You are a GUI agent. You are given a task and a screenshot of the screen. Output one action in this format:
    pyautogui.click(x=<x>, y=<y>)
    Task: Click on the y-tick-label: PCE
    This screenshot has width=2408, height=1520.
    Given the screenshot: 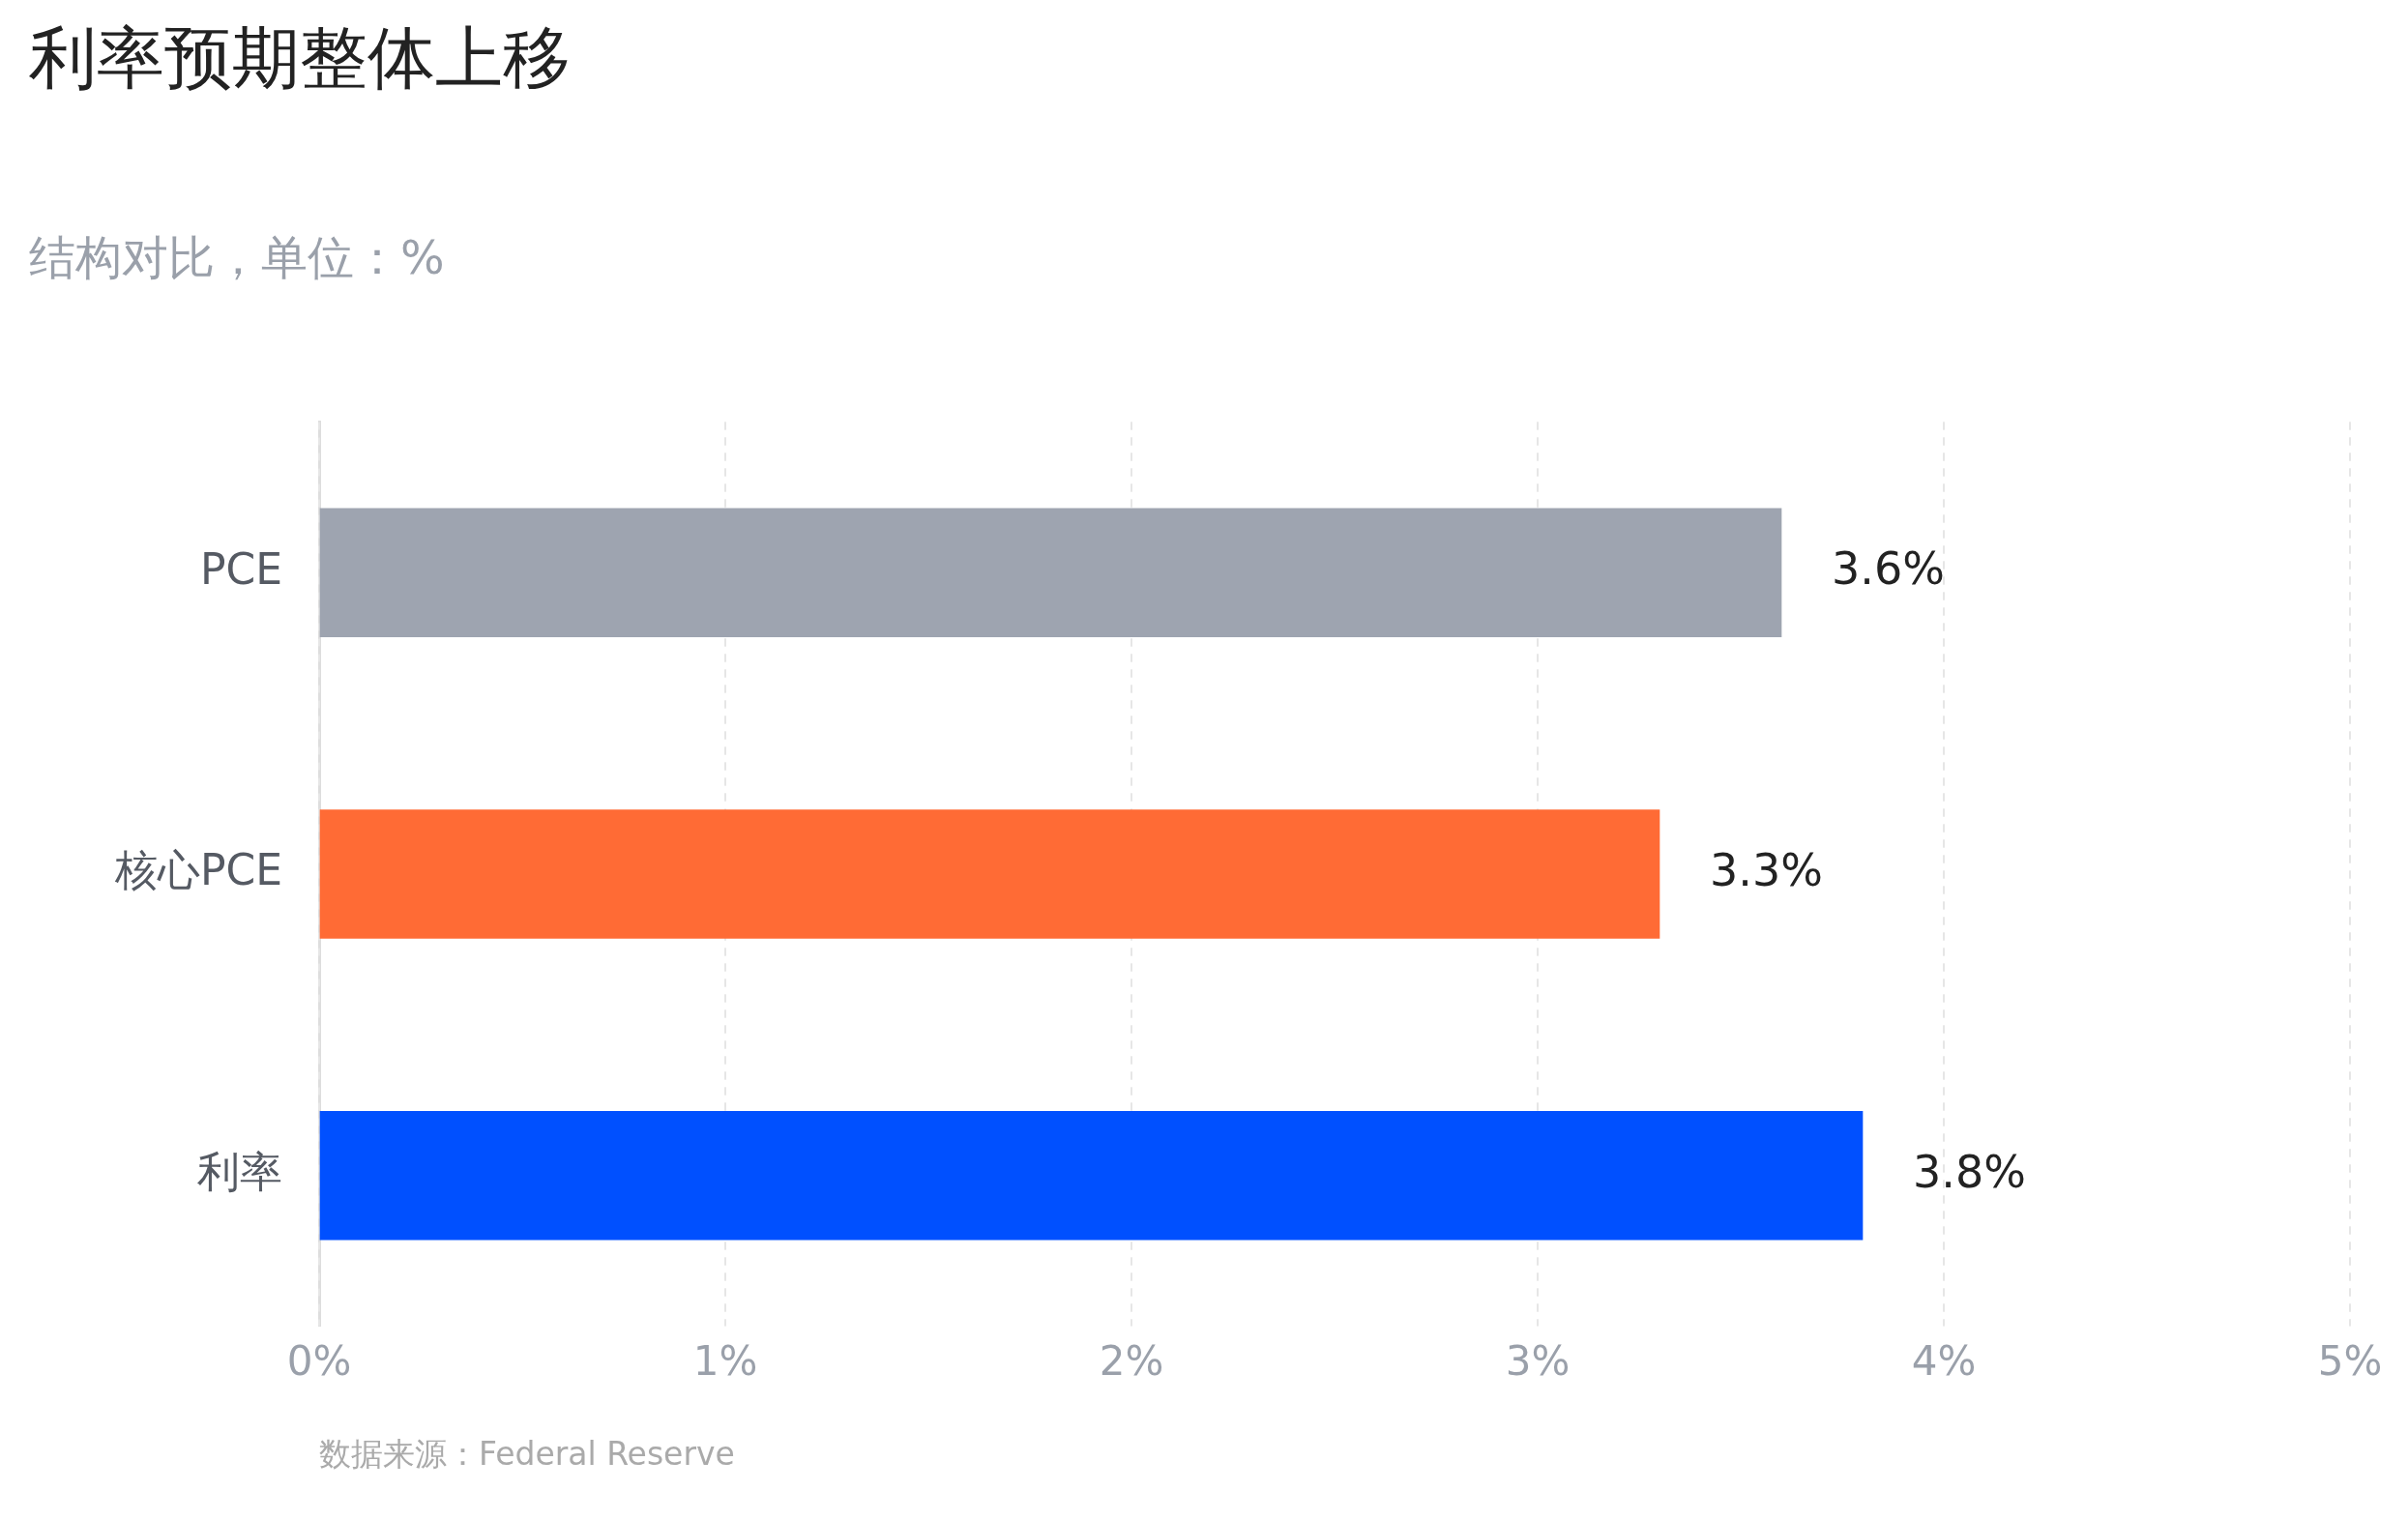 What is the action you would take?
    pyautogui.click(x=240, y=568)
    